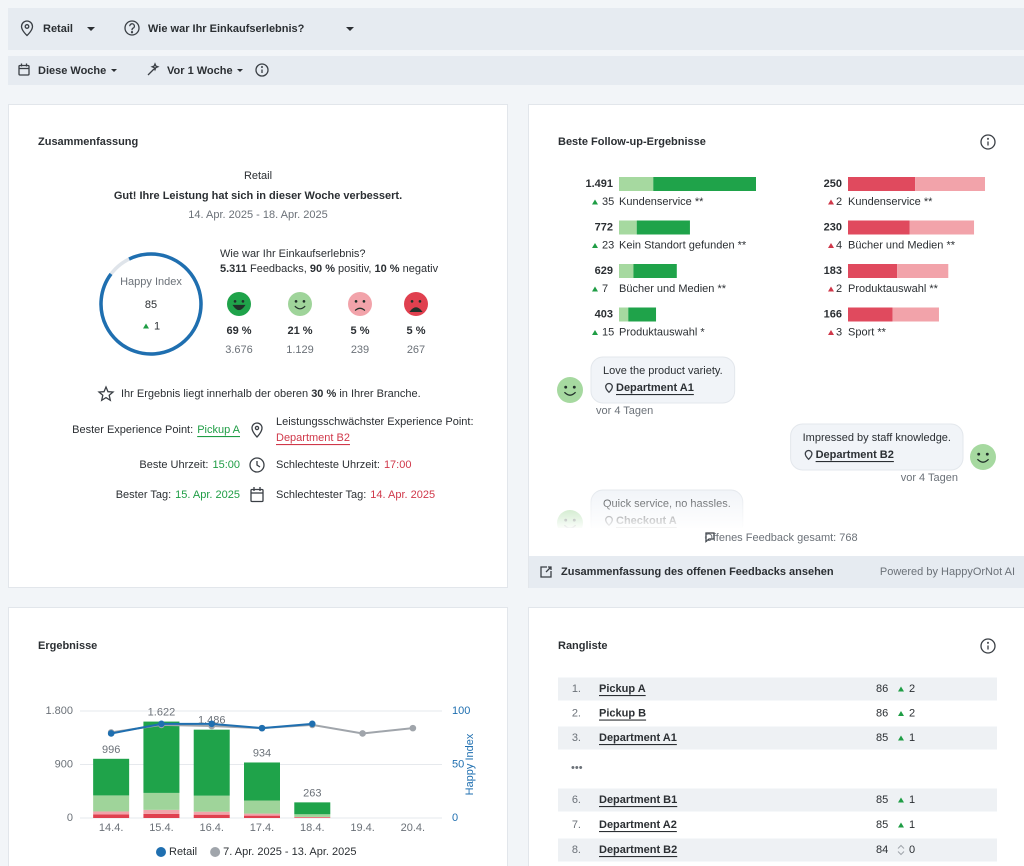 The height and width of the screenshot is (866, 1024). I want to click on worst-day-value: 14. Apr. 2025, so click(402, 495).